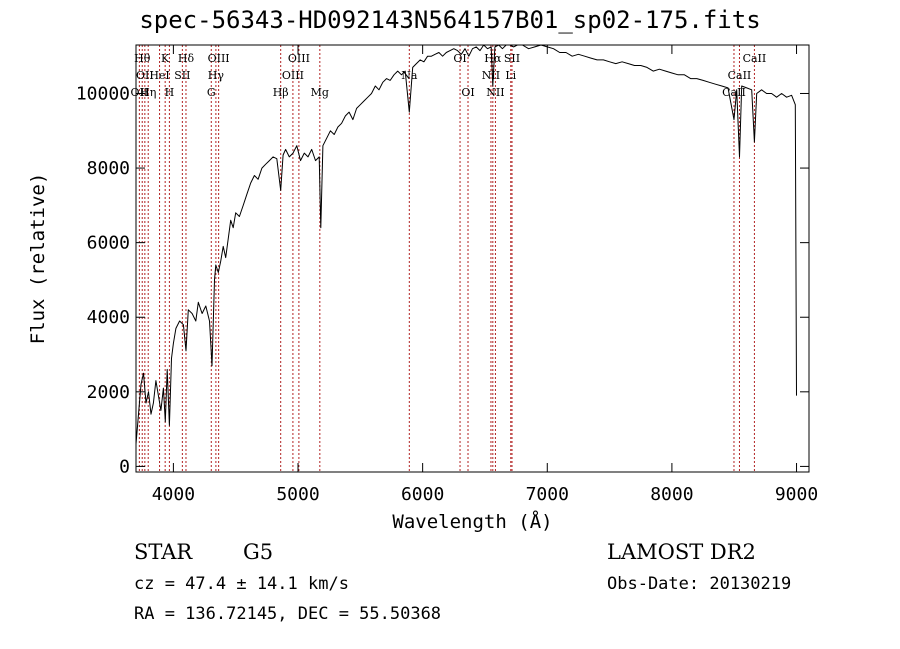  What do you see at coordinates (186, 58) in the screenshot?
I see `spectral-line-label: Hδ` at bounding box center [186, 58].